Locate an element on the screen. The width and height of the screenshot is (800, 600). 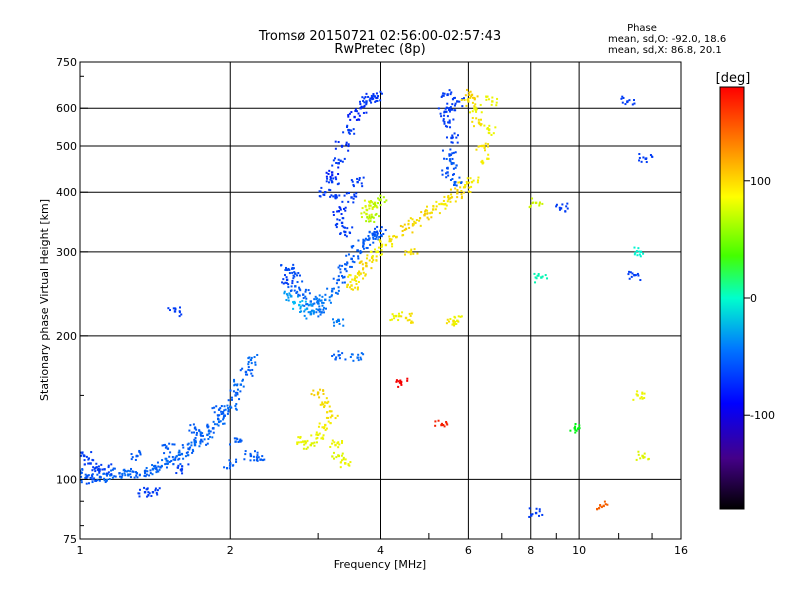
phase-box-line2: mean, sd,X: 86.8, 20.1 is located at coordinates (665, 50).